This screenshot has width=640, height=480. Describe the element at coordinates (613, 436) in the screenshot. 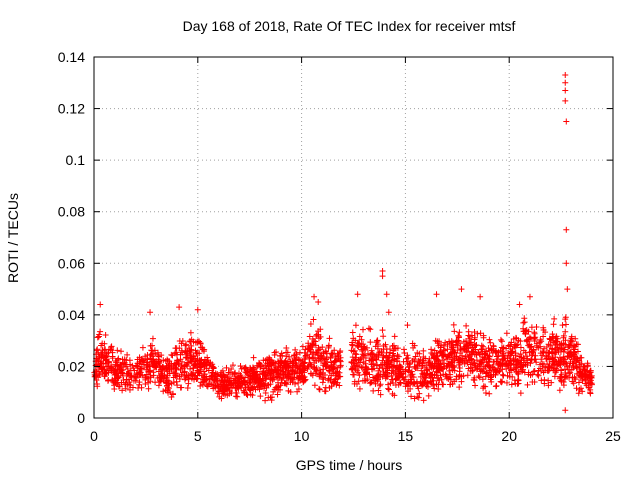

I see `x-tick-label: 25` at that location.